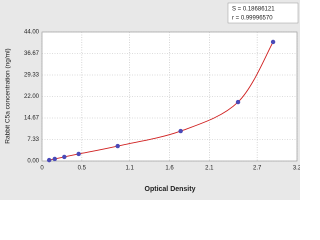 The image size is (320, 240). What do you see at coordinates (209, 169) in the screenshot?
I see `x-tick-label: 2.1` at bounding box center [209, 169].